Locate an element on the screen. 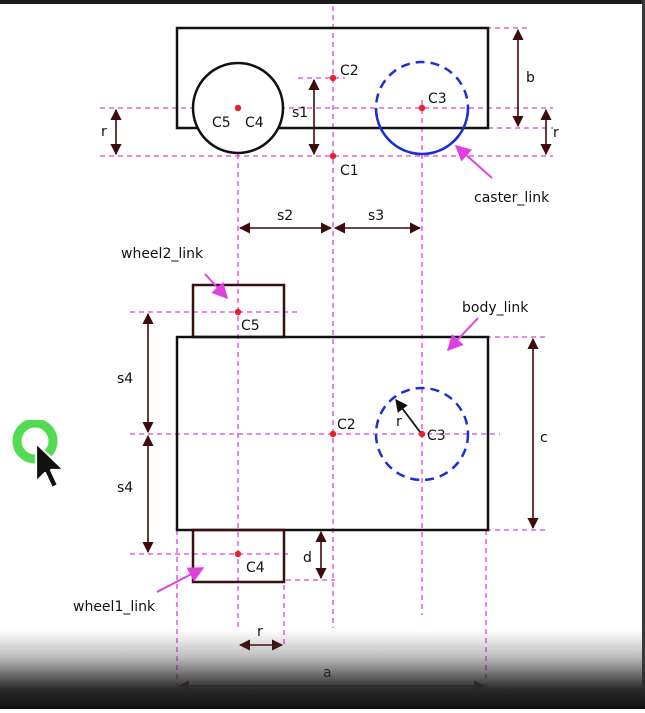  side-body-rect is located at coordinates (332, 78).